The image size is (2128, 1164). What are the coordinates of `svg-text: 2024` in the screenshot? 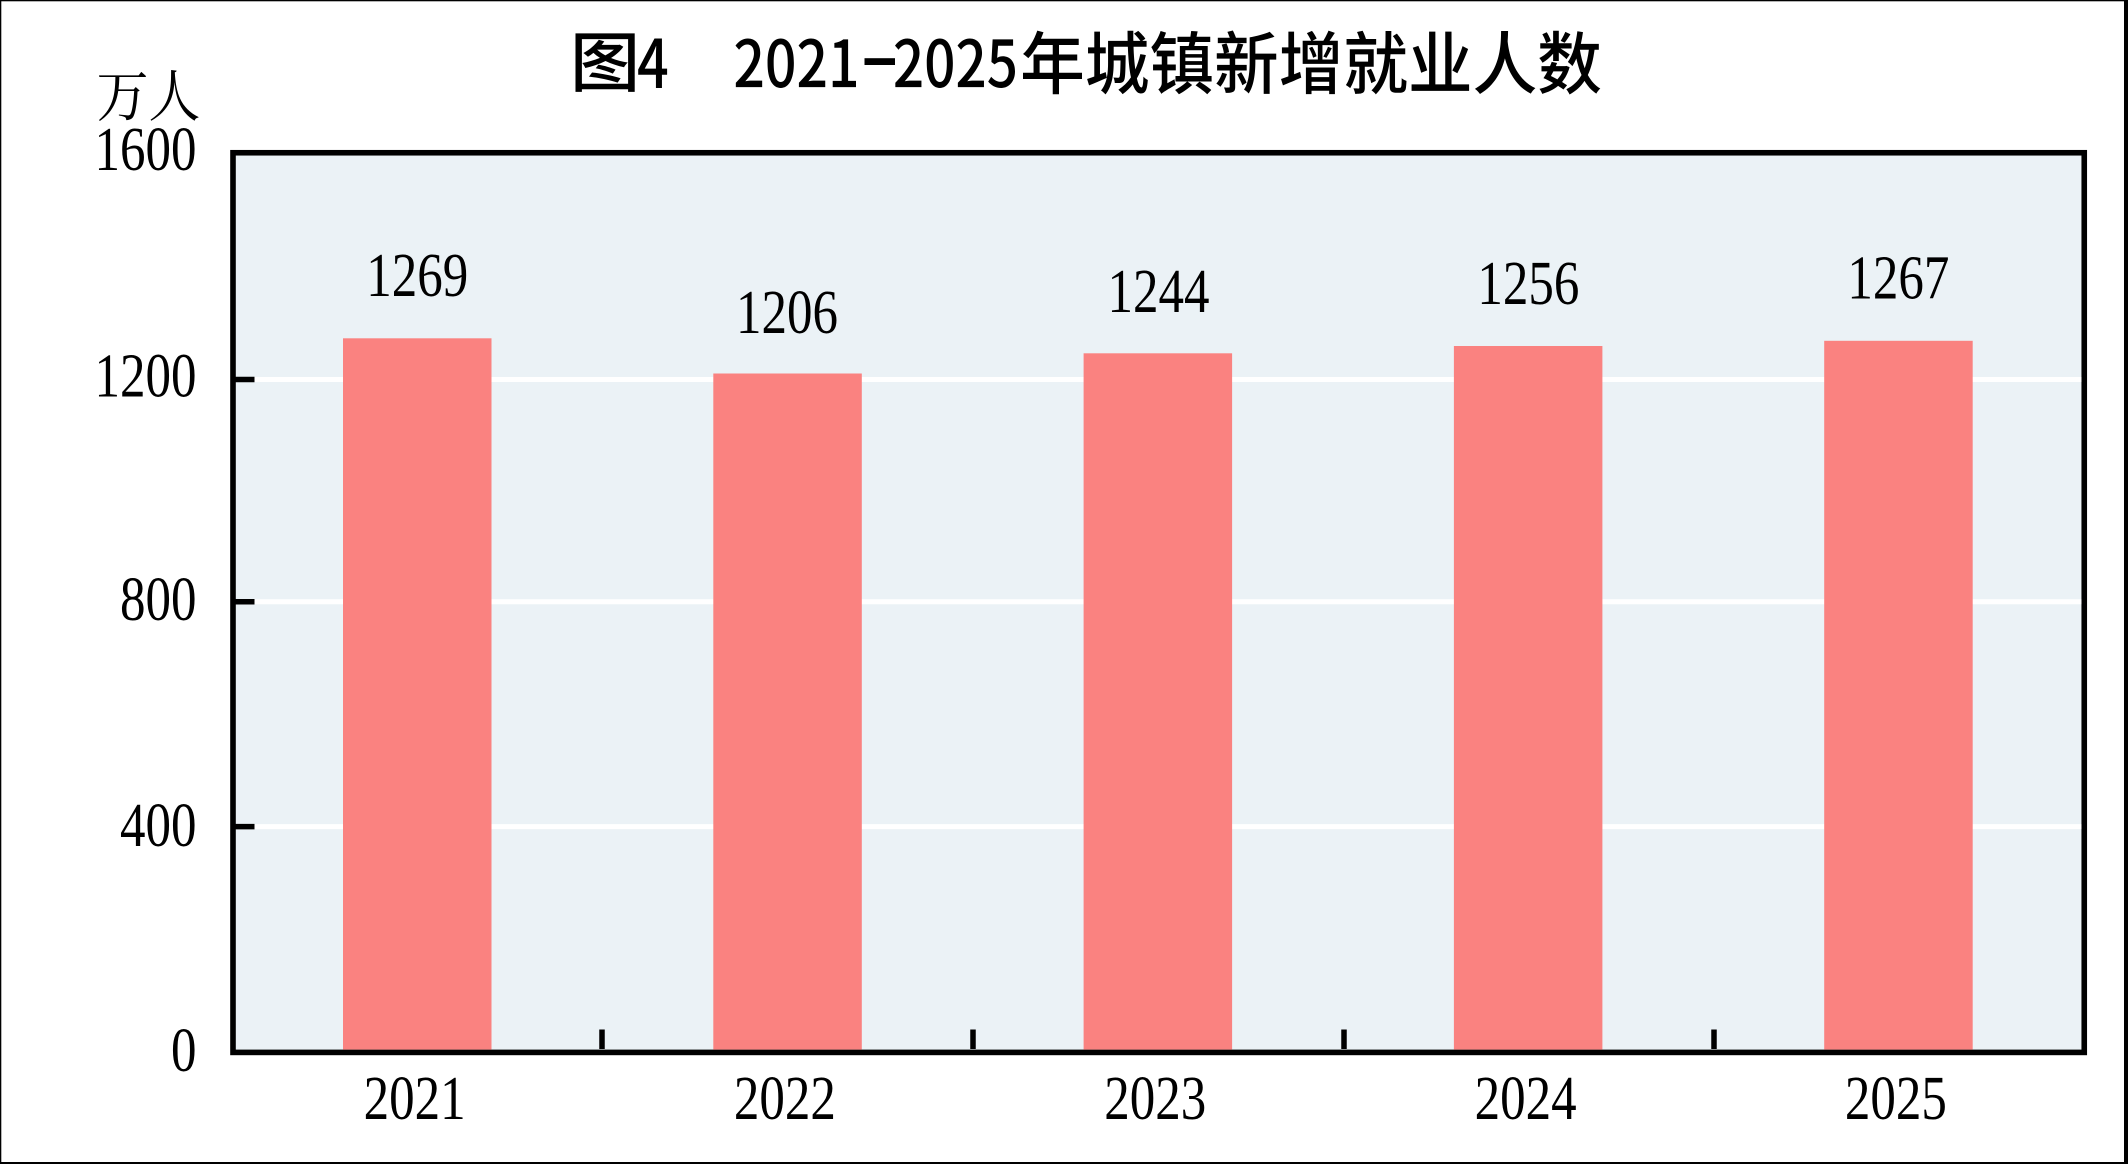 It's located at (1526, 1098).